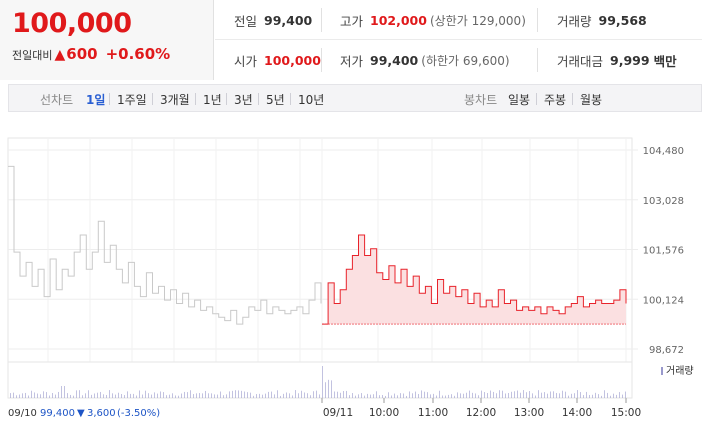 This screenshot has width=702, height=436. What do you see at coordinates (101, 413) in the screenshot?
I see `prev-day-change: 3,600` at bounding box center [101, 413].